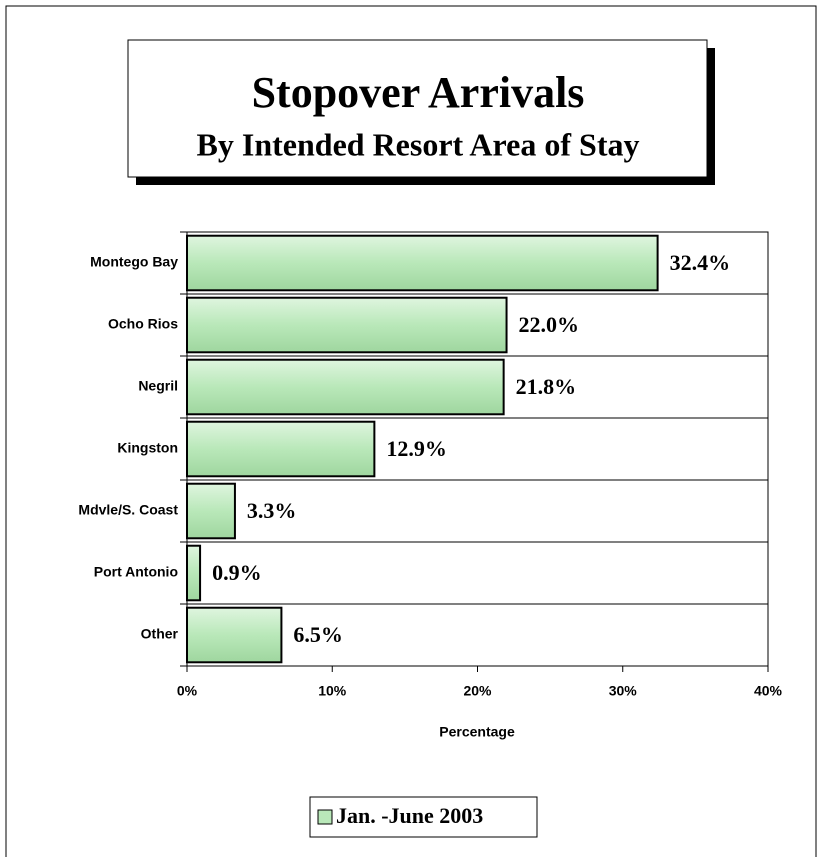 This screenshot has height=857, width=820. I want to click on data-label: 22.0%, so click(549, 324).